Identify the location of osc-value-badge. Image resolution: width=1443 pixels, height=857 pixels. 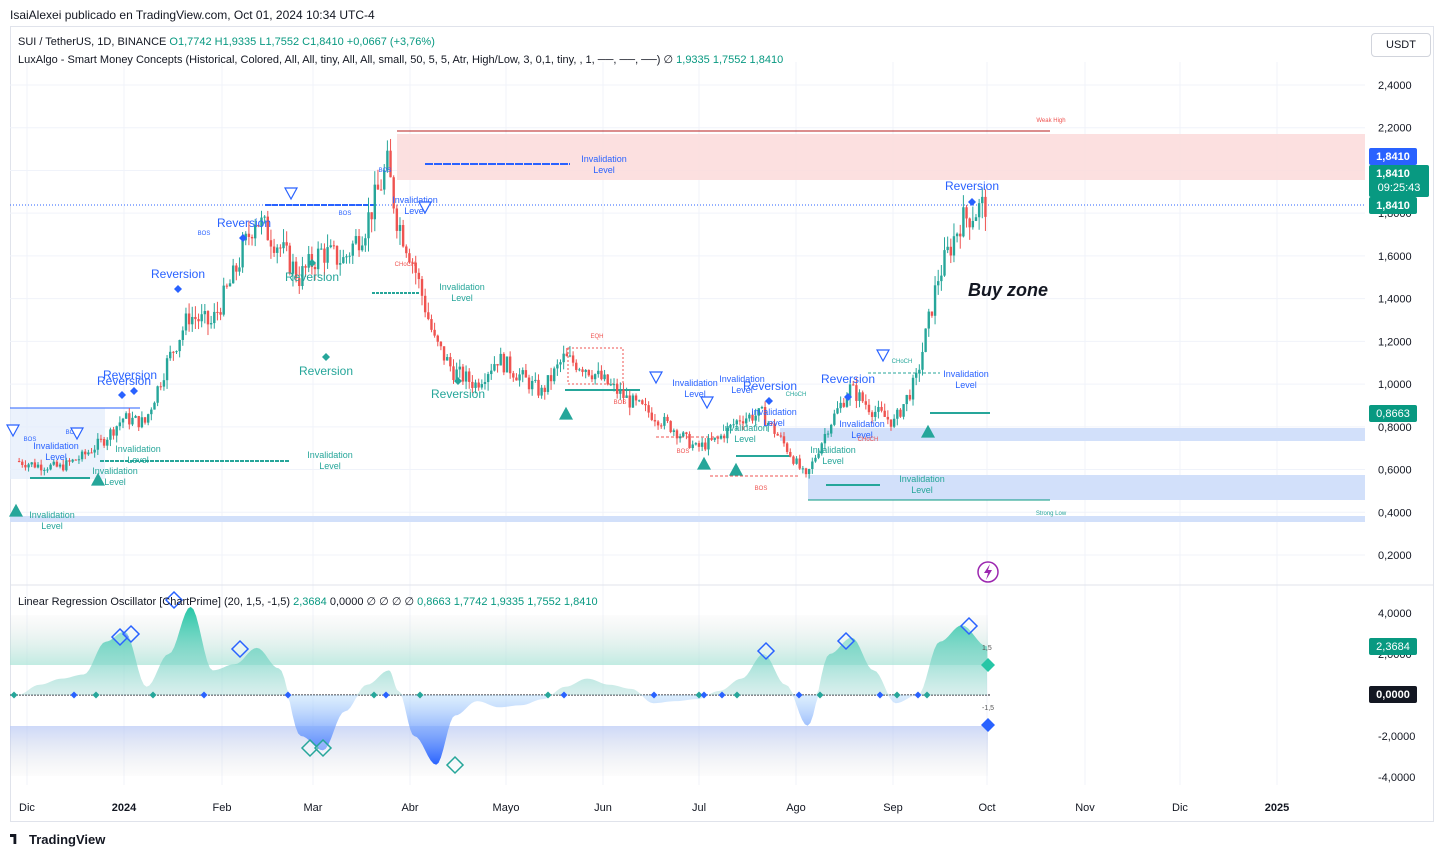
(1393, 646).